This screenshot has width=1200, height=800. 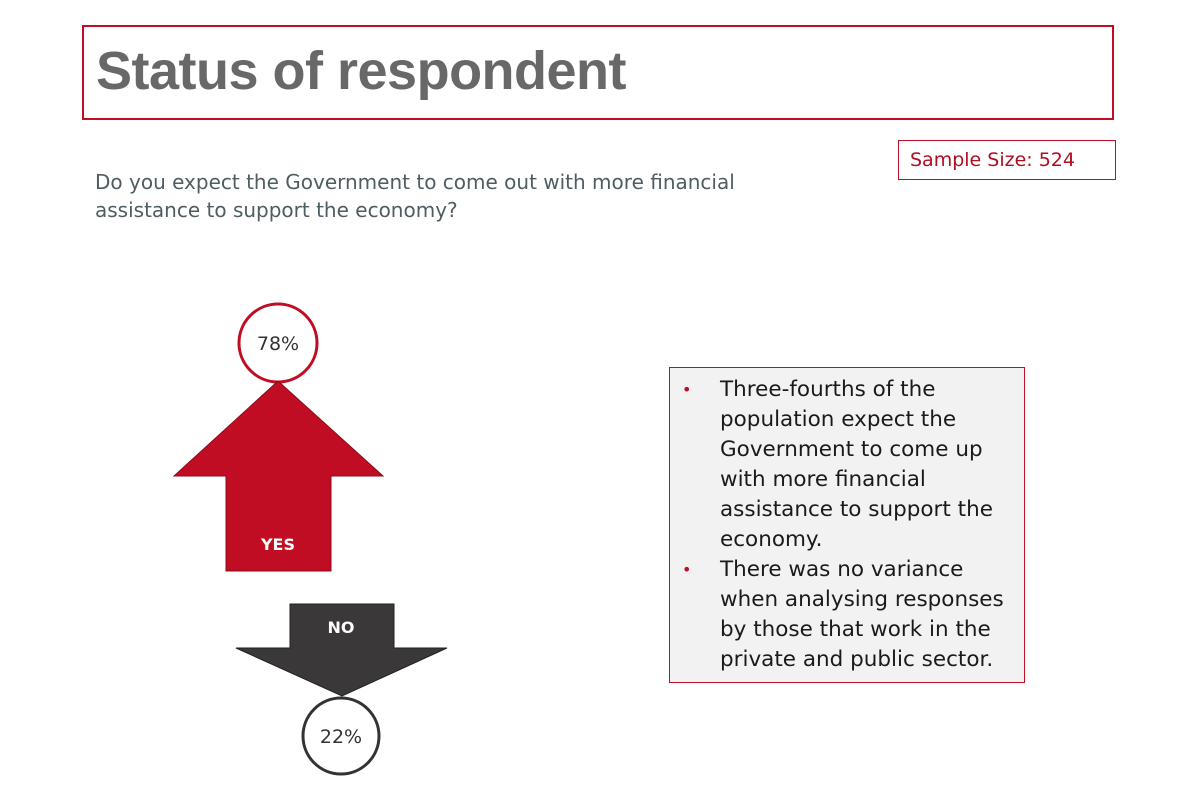 I want to click on sample-size-label: Sample Size: 524, so click(x=992, y=160).